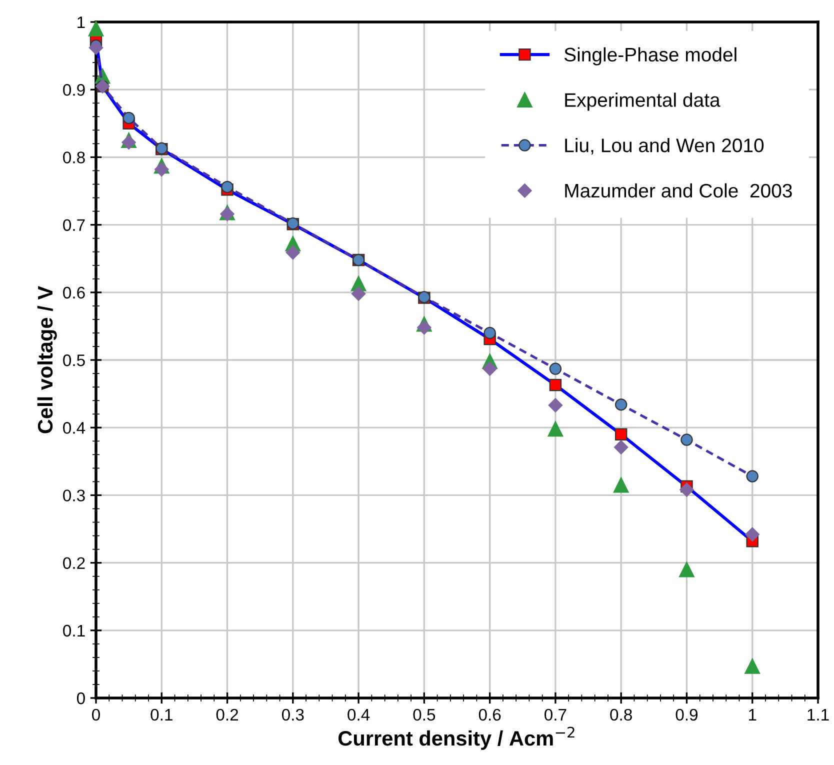 The width and height of the screenshot is (834, 765). What do you see at coordinates (161, 714) in the screenshot?
I see `x-tick-label: 0.1` at bounding box center [161, 714].